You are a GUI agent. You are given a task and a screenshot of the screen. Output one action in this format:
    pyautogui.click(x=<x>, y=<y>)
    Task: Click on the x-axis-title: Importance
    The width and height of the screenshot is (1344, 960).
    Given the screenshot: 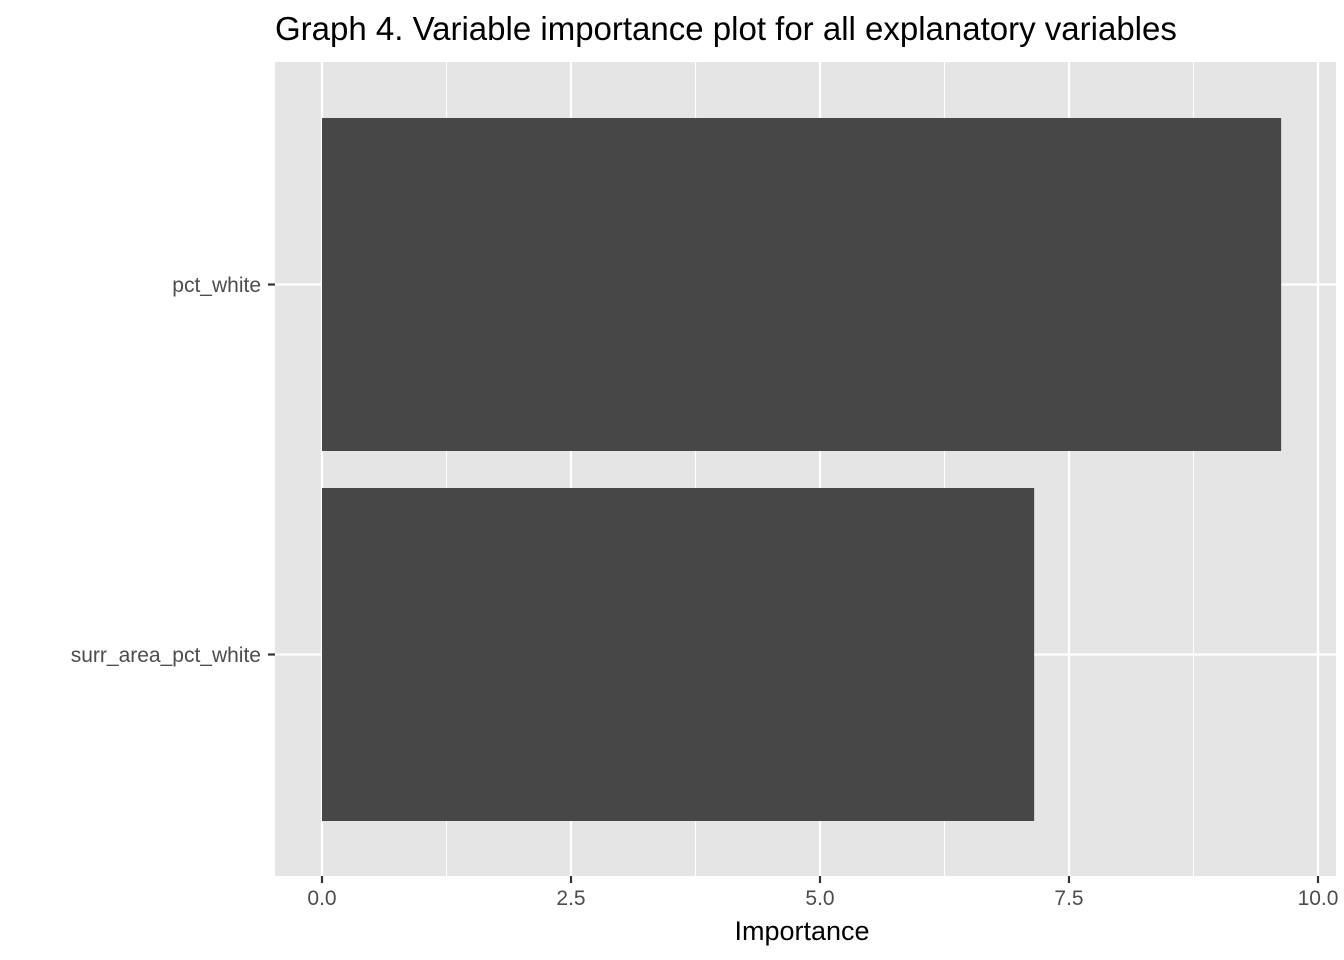 What is the action you would take?
    pyautogui.click(x=801, y=931)
    